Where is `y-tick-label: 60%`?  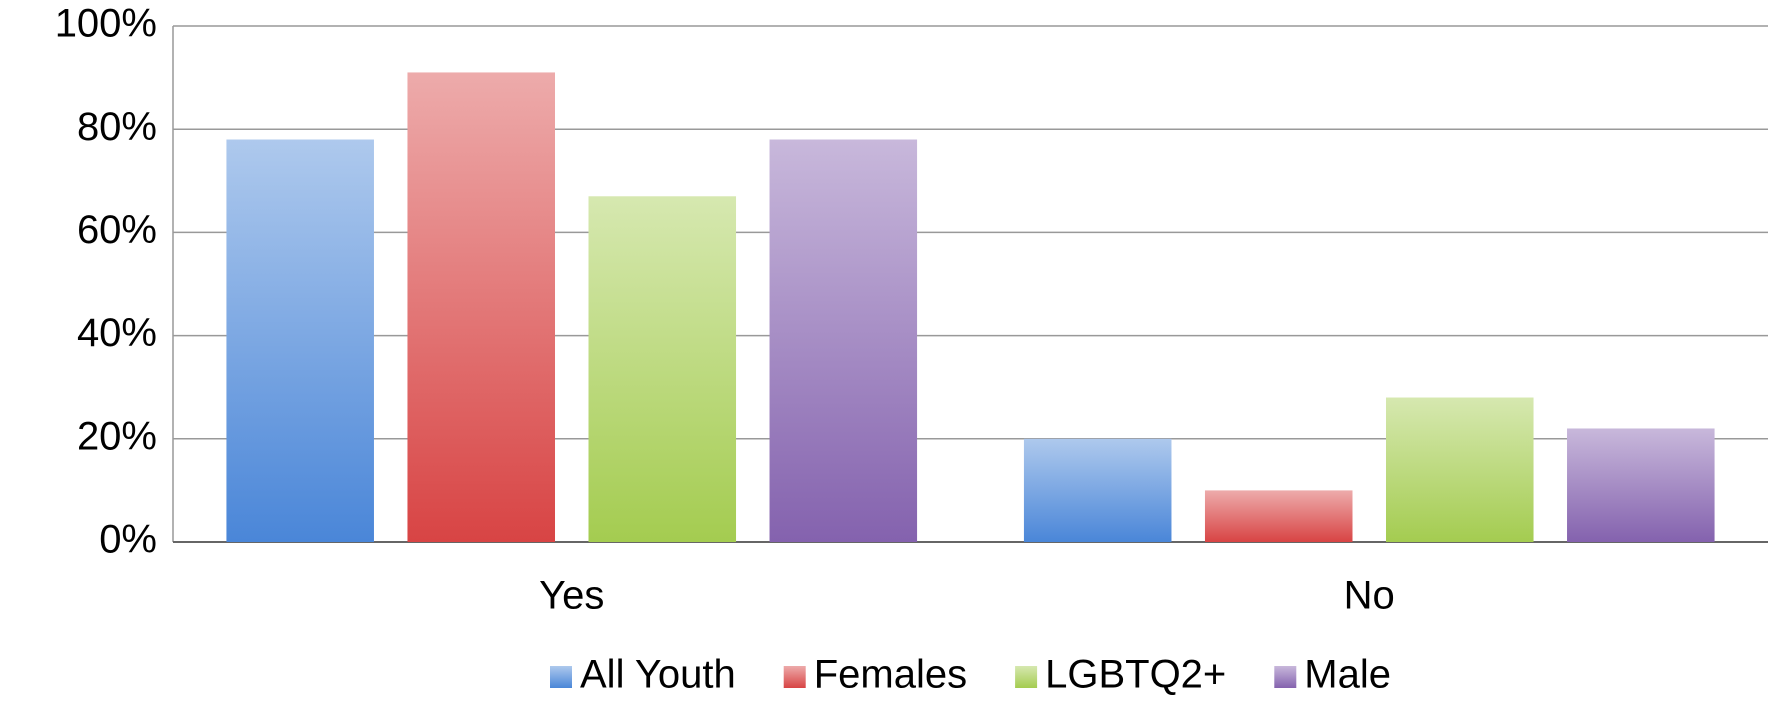
y-tick-label: 60% is located at coordinates (117, 230).